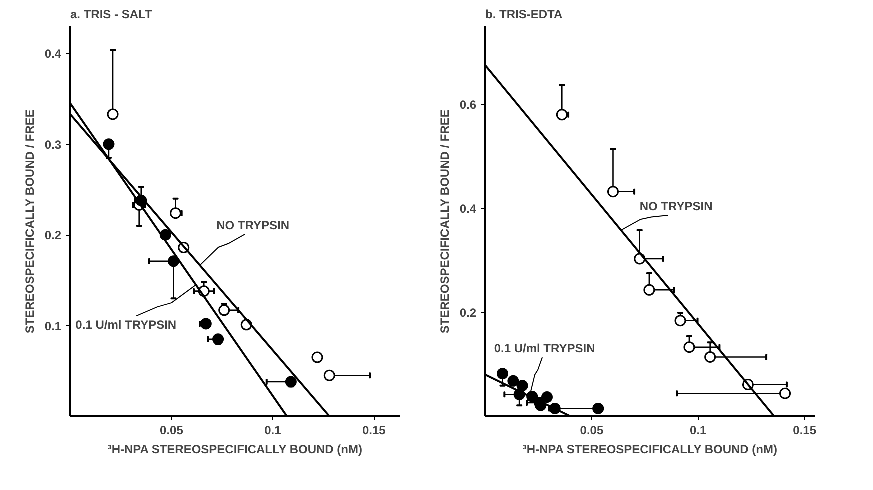 The width and height of the screenshot is (873, 490). I want to click on chart-title: a. TRIS - SALT, so click(111, 15).